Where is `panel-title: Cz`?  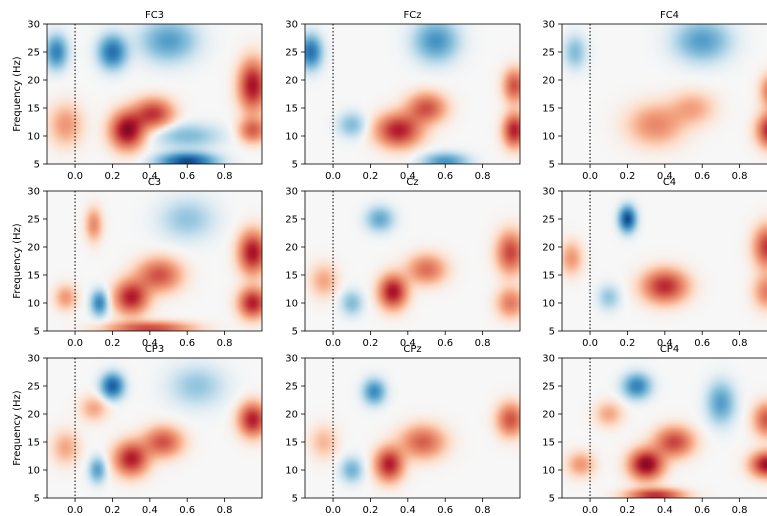 panel-title: Cz is located at coordinates (412, 182).